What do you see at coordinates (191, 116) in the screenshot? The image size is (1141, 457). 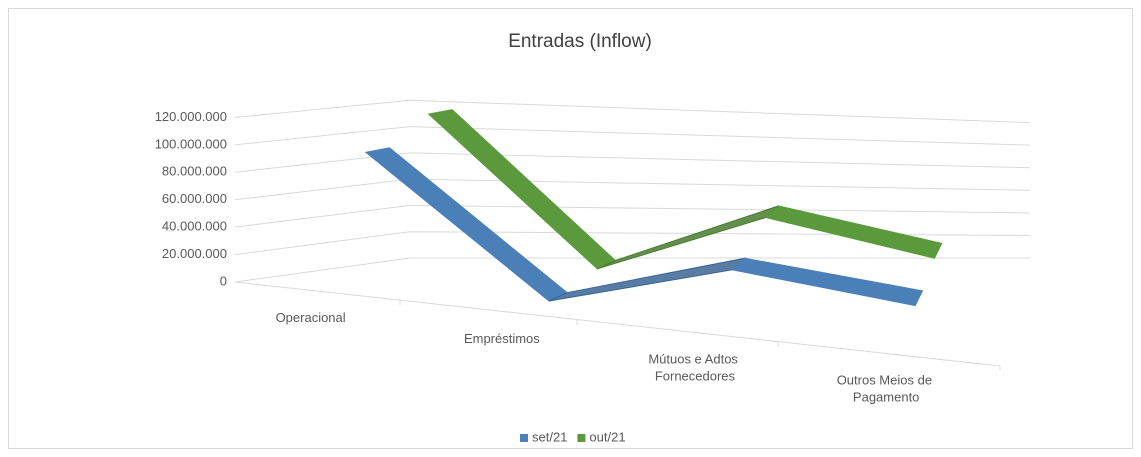 I see `y-tick-label: 120.000.000` at bounding box center [191, 116].